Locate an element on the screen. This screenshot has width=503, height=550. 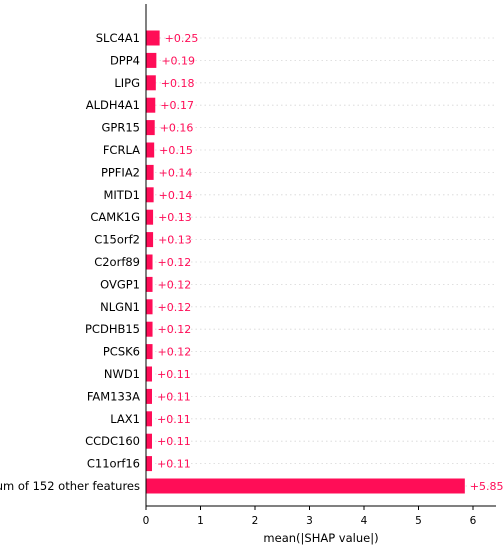
value-label: +0.17 is located at coordinates (177, 105).